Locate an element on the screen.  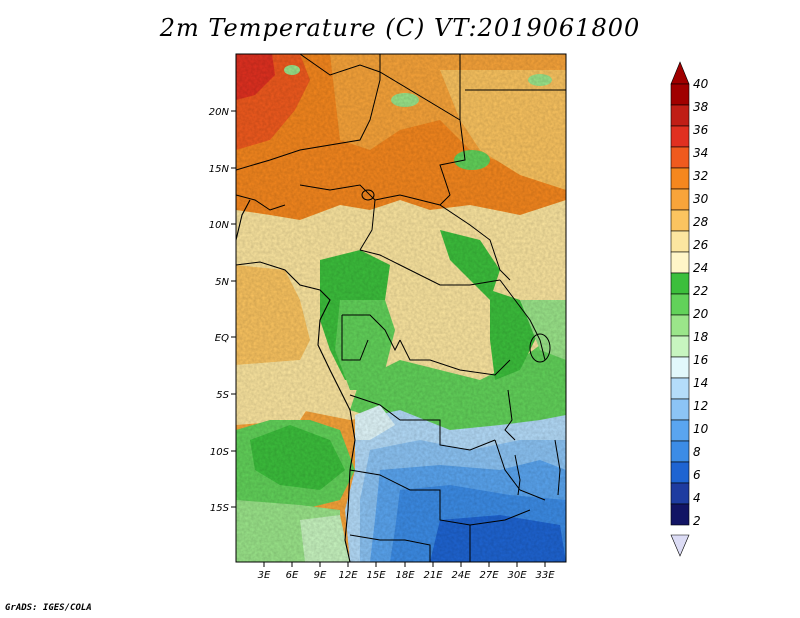
lat-label: 20N is located at coordinates (219, 112).